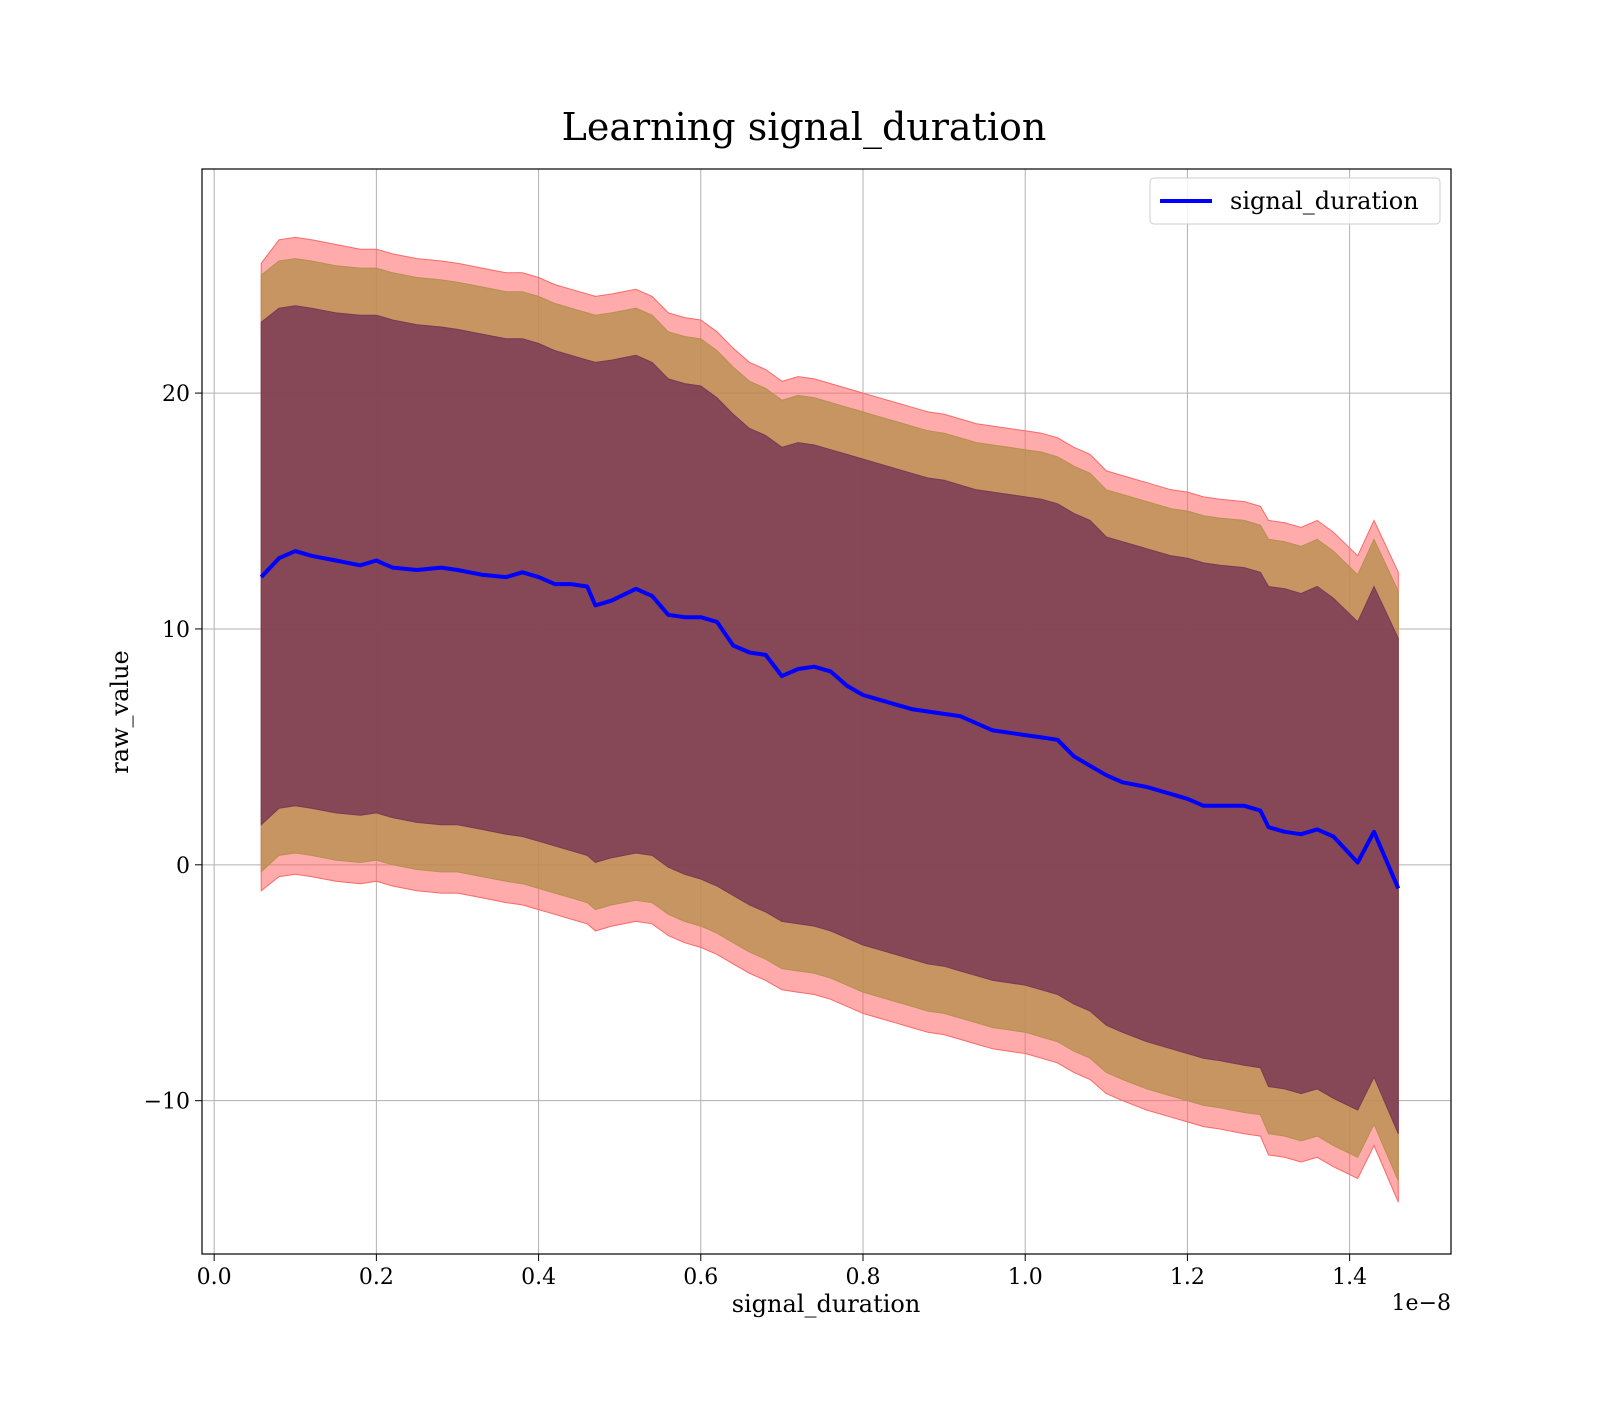 The width and height of the screenshot is (1600, 1405). I want to click on x-tick-label: 1.4, so click(1349, 1277).